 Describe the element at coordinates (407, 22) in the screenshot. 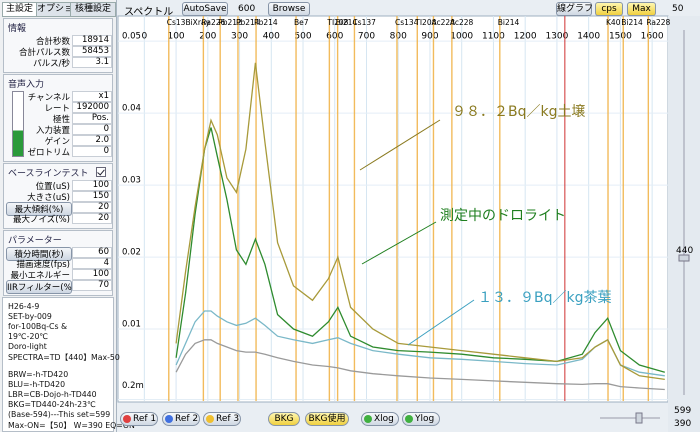

I see `nuclide-label: Cs134` at that location.